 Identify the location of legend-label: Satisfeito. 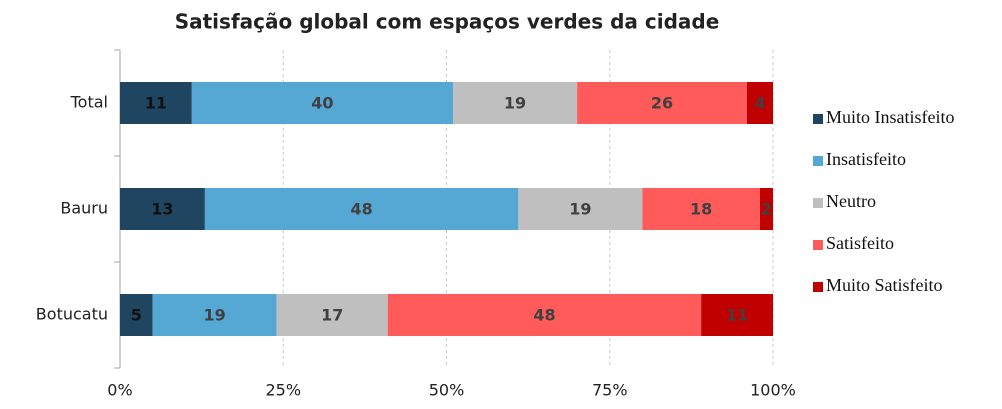
(860, 243).